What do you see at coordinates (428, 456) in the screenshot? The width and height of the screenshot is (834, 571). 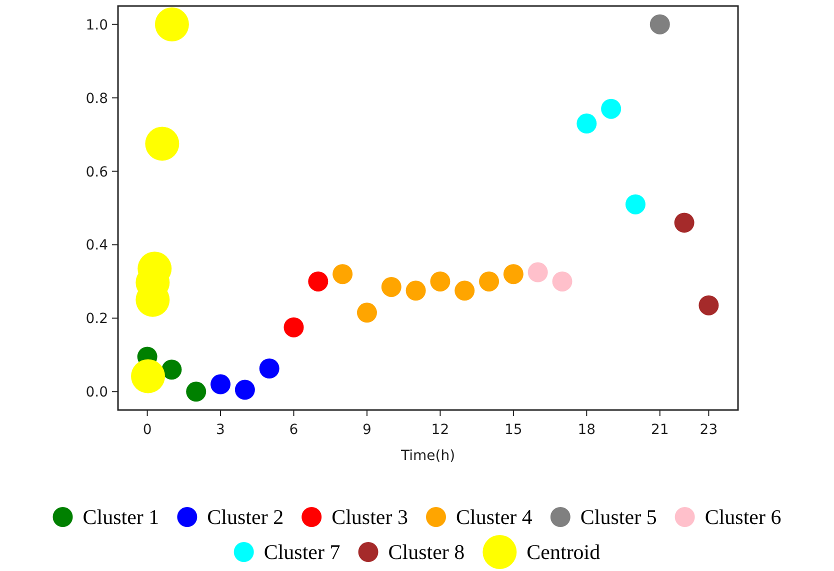 I see `x-axis-title: Time(h)` at bounding box center [428, 456].